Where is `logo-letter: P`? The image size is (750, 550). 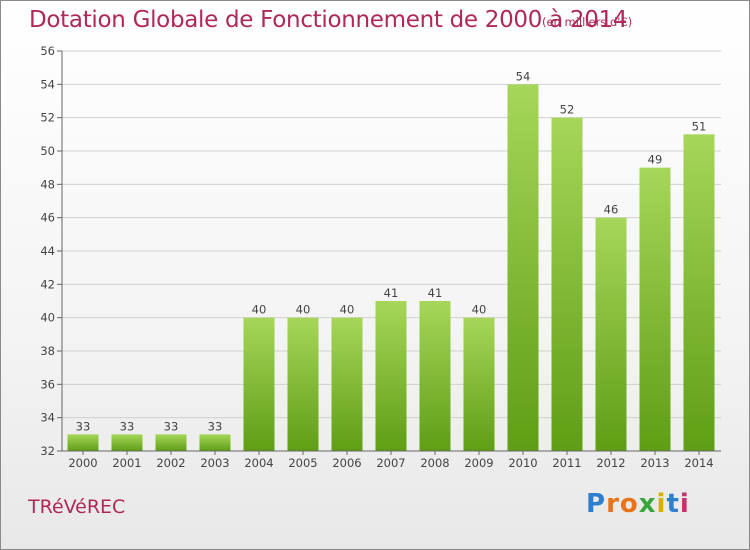
logo-letter: P is located at coordinates (596, 504).